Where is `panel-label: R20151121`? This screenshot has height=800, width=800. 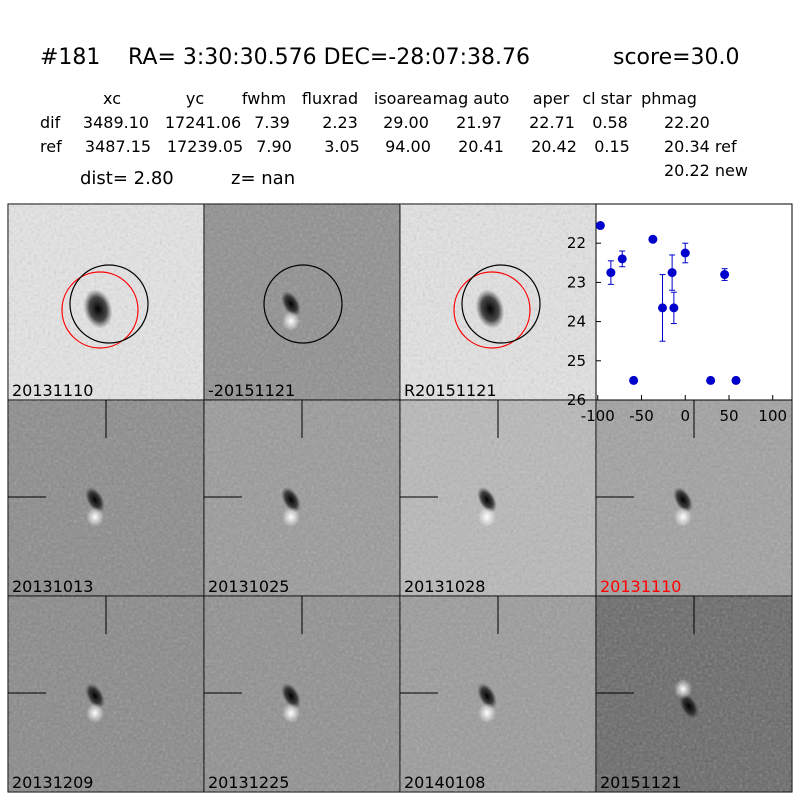
panel-label: R20151121 is located at coordinates (450, 390).